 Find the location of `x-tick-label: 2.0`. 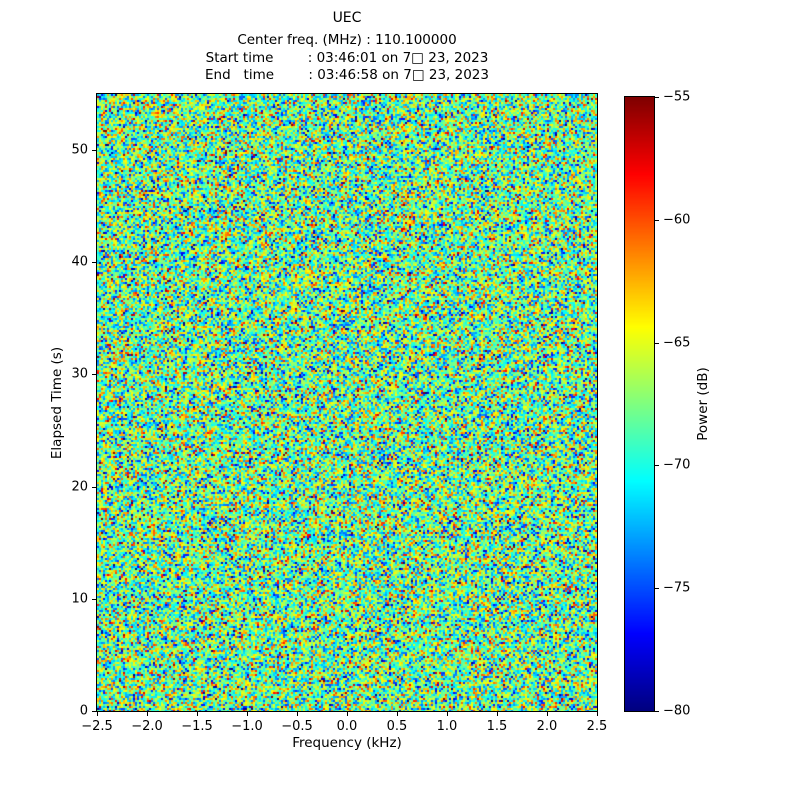

x-tick-label: 2.0 is located at coordinates (547, 726).